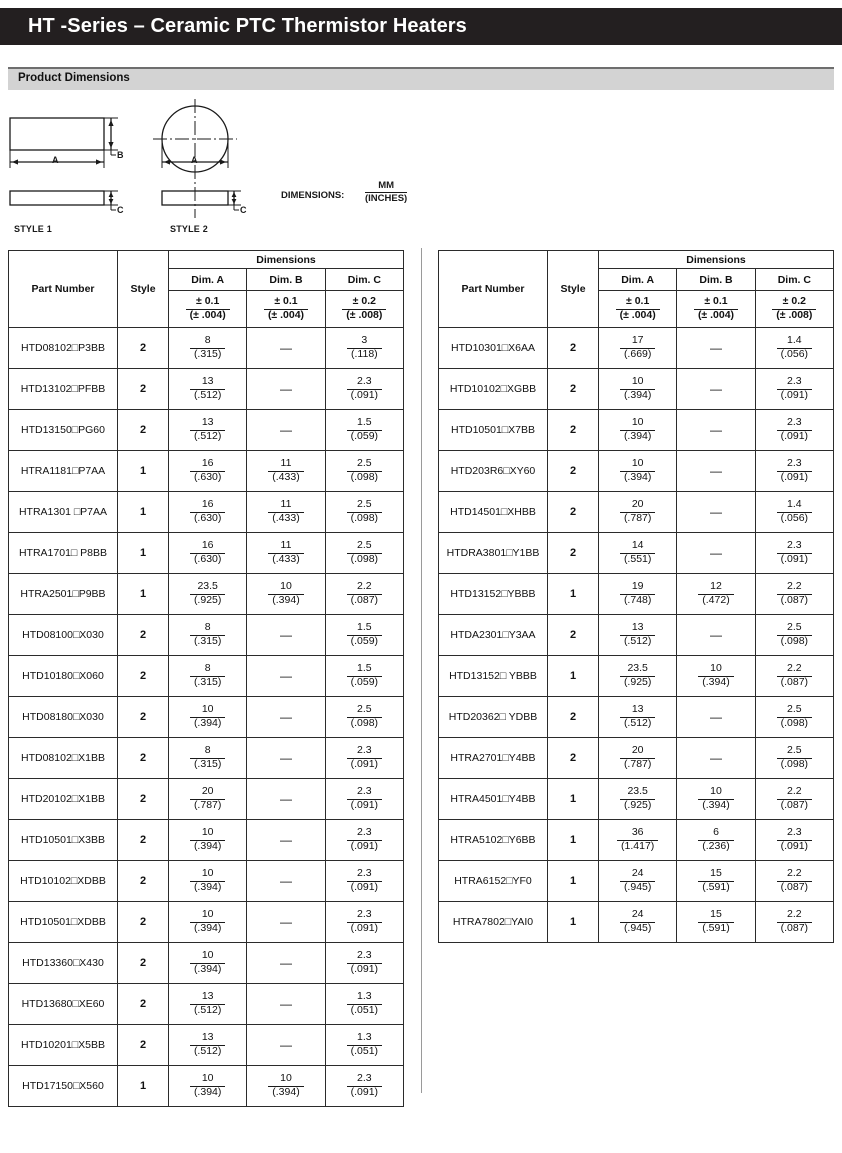 This screenshot has height=1153, width=842. Describe the element at coordinates (716, 921) in the screenshot. I see `dim-b-fraction: 15 (.591)` at that location.